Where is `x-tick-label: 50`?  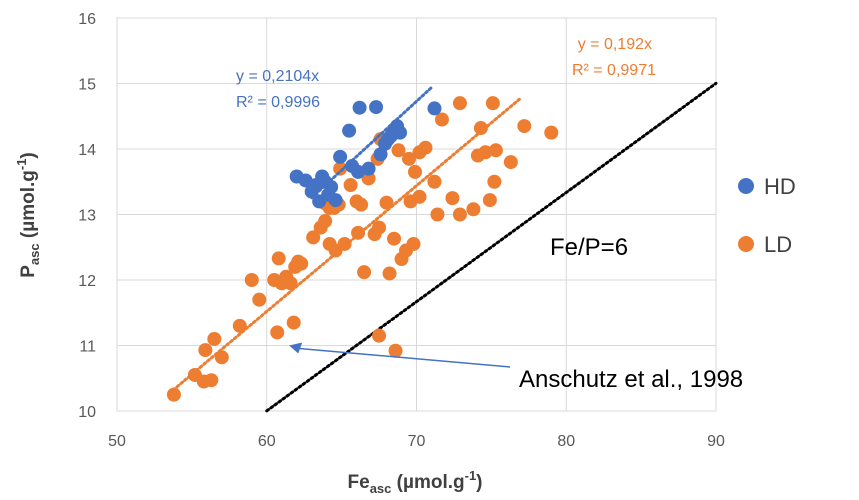
x-tick-label: 50 is located at coordinates (117, 441).